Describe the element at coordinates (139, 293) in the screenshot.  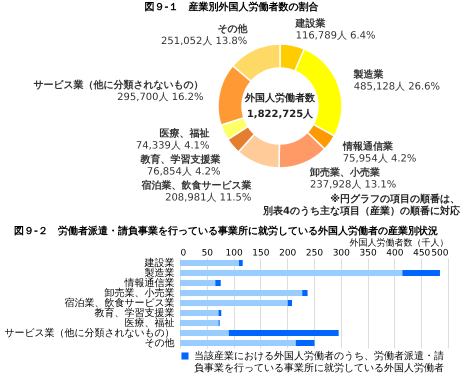
I see `y-tick-label: 卸売業、小売業` at that location.